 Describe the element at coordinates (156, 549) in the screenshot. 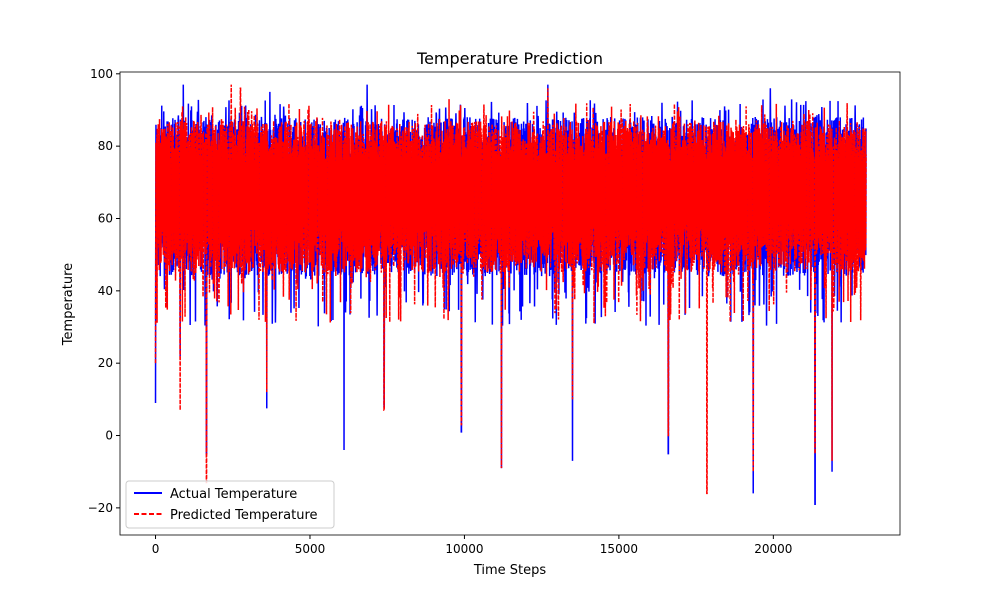

I see `x-tick-label: 0` at that location.